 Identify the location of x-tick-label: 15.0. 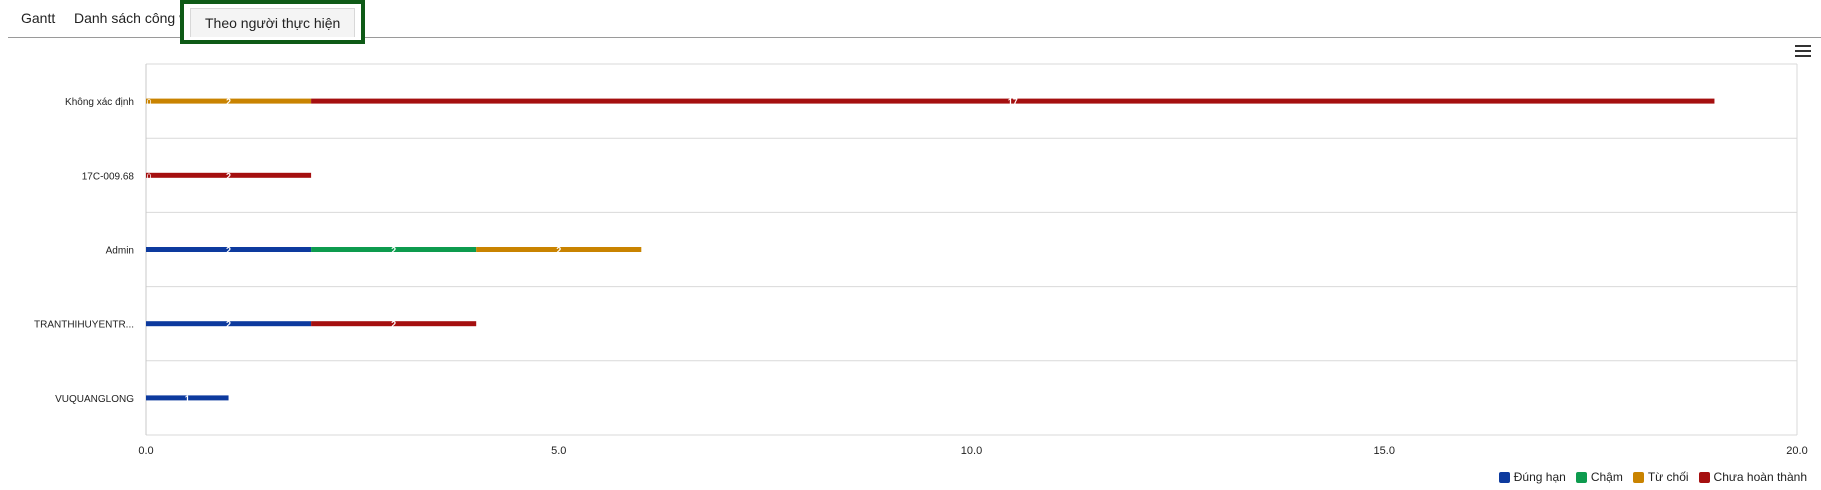
(1384, 451).